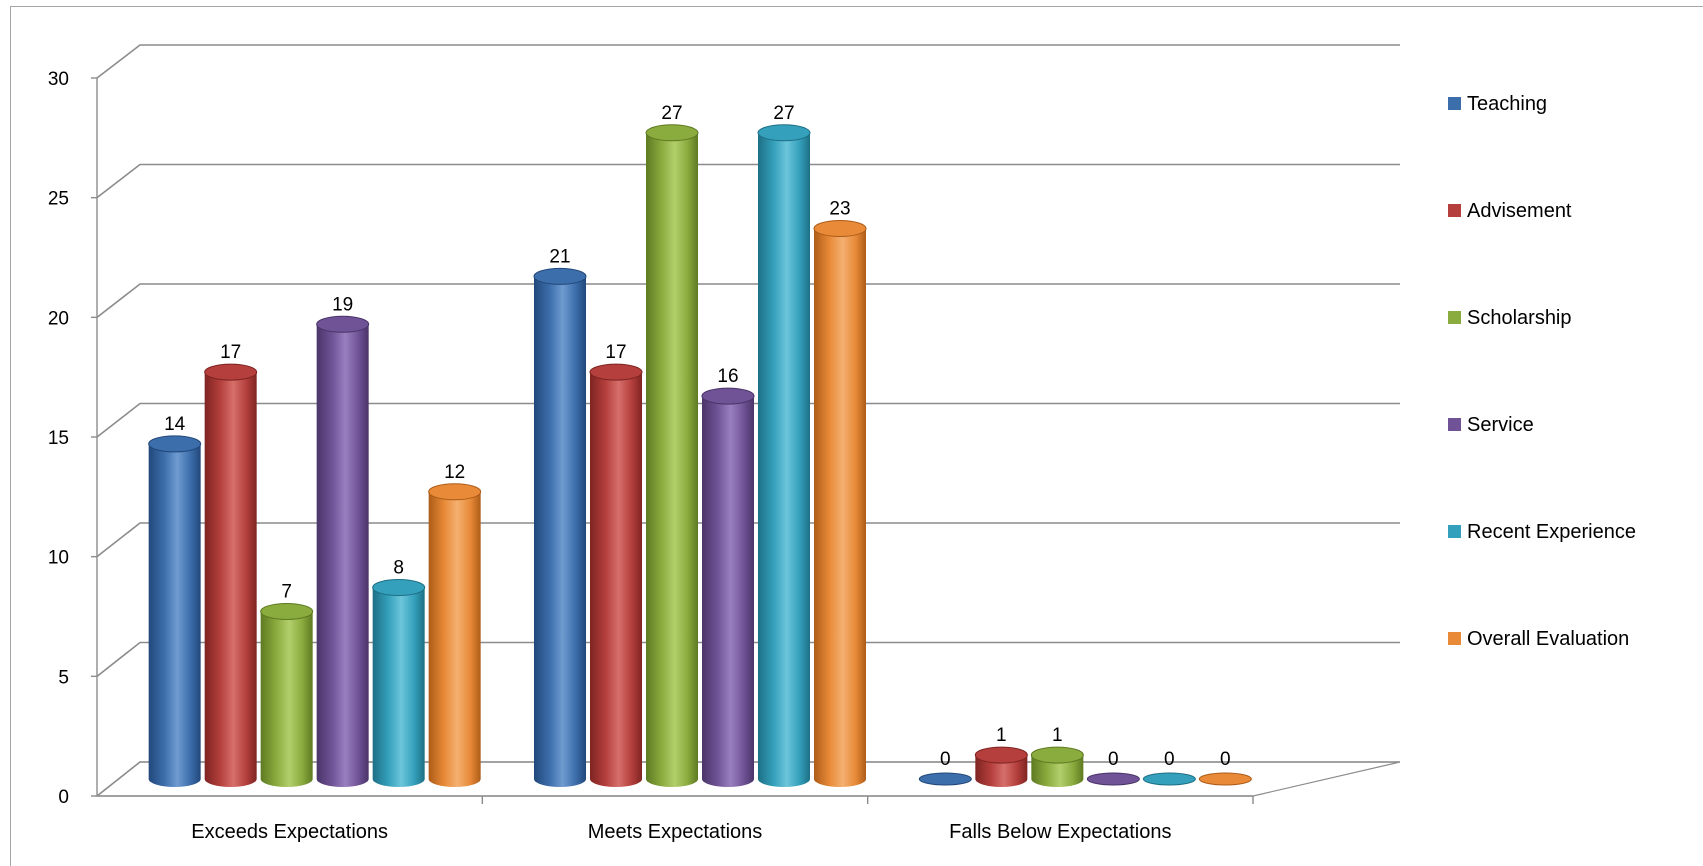 The width and height of the screenshot is (1703, 866). I want to click on bar-scholarship-exceeds-expectations, so click(287, 694).